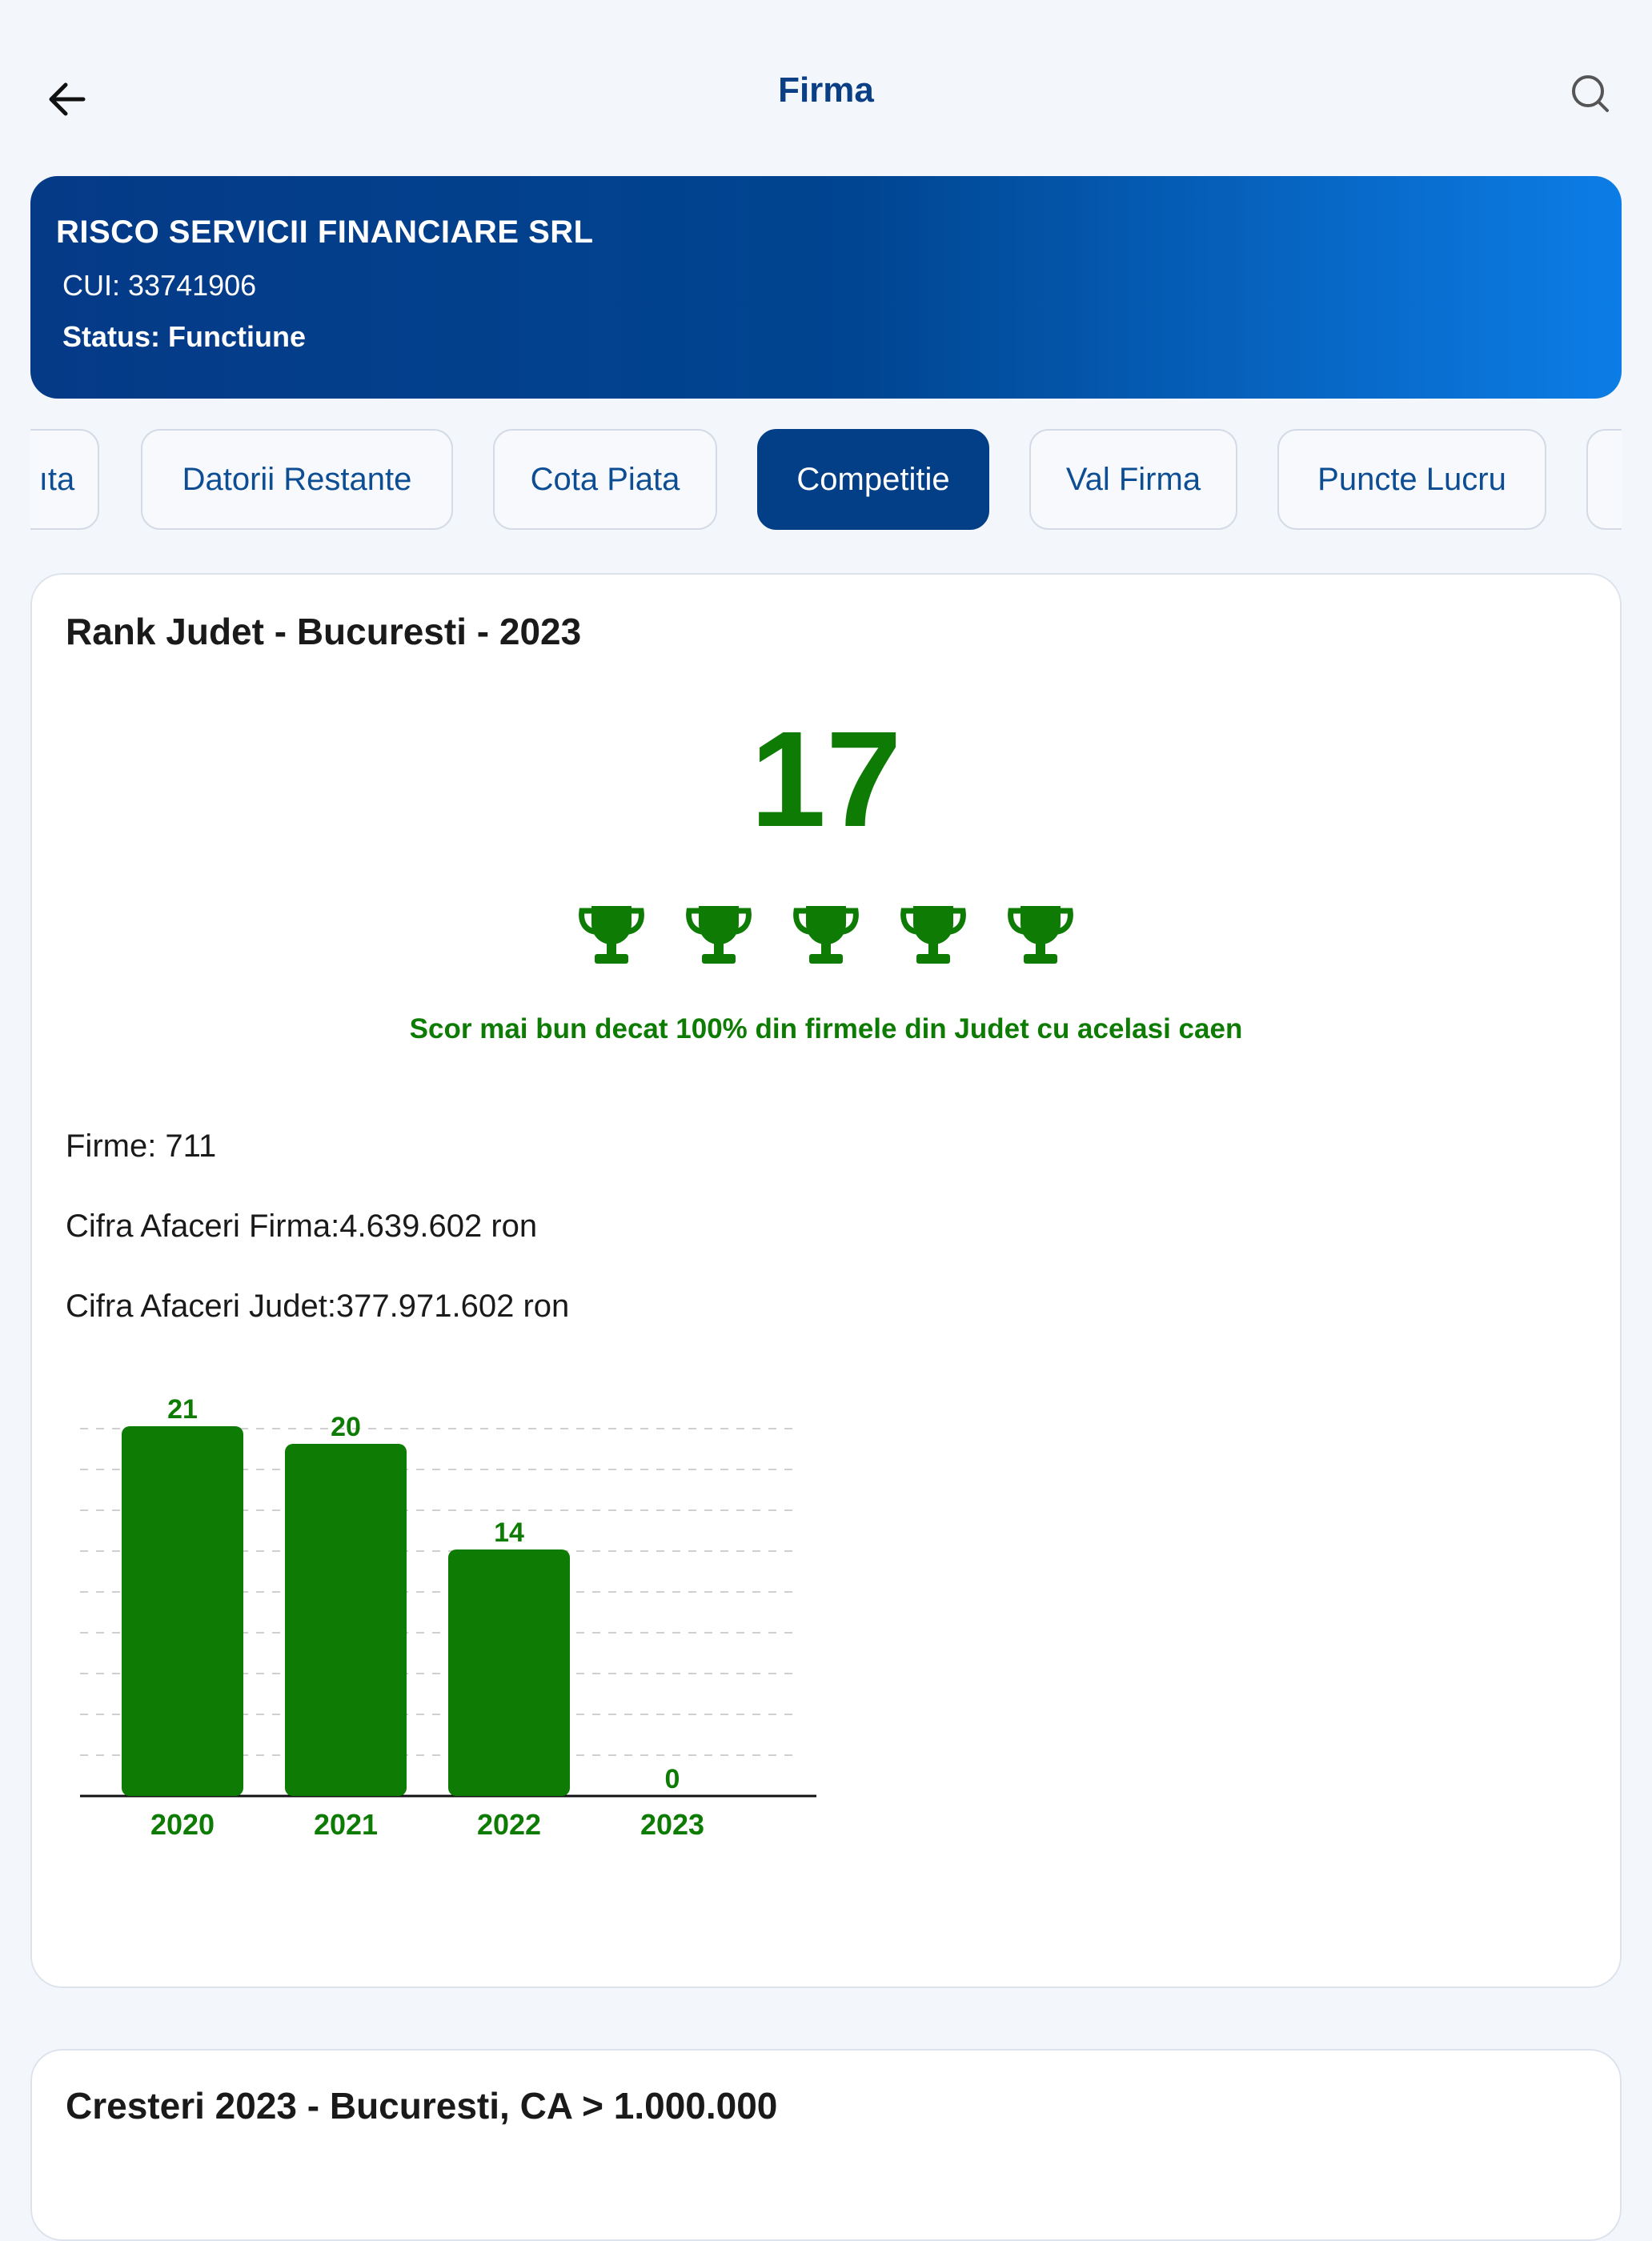 Image resolution: width=1652 pixels, height=2241 pixels. What do you see at coordinates (509, 1532) in the screenshot?
I see `chart-value-label: 14` at bounding box center [509, 1532].